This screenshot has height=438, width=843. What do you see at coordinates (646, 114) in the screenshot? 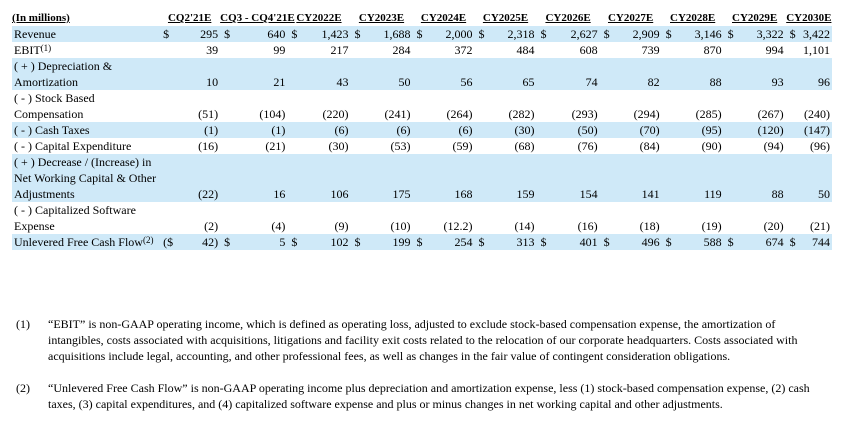
I see `cell-value: (294)` at bounding box center [646, 114].